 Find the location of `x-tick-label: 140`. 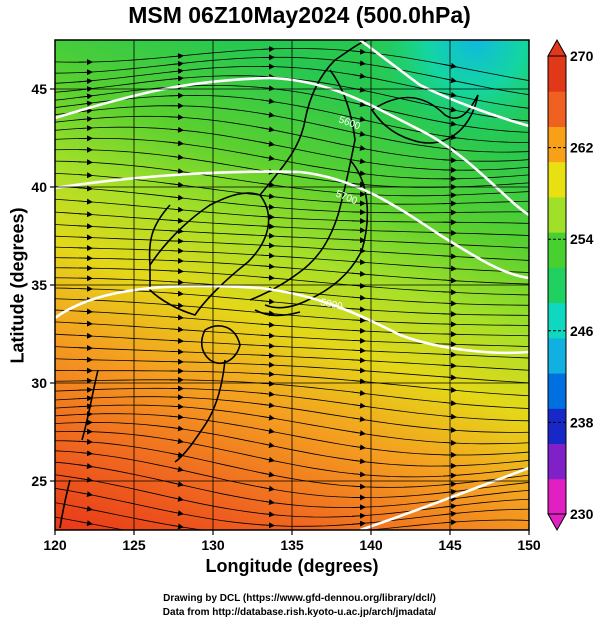

x-tick-label: 140 is located at coordinates (371, 545).